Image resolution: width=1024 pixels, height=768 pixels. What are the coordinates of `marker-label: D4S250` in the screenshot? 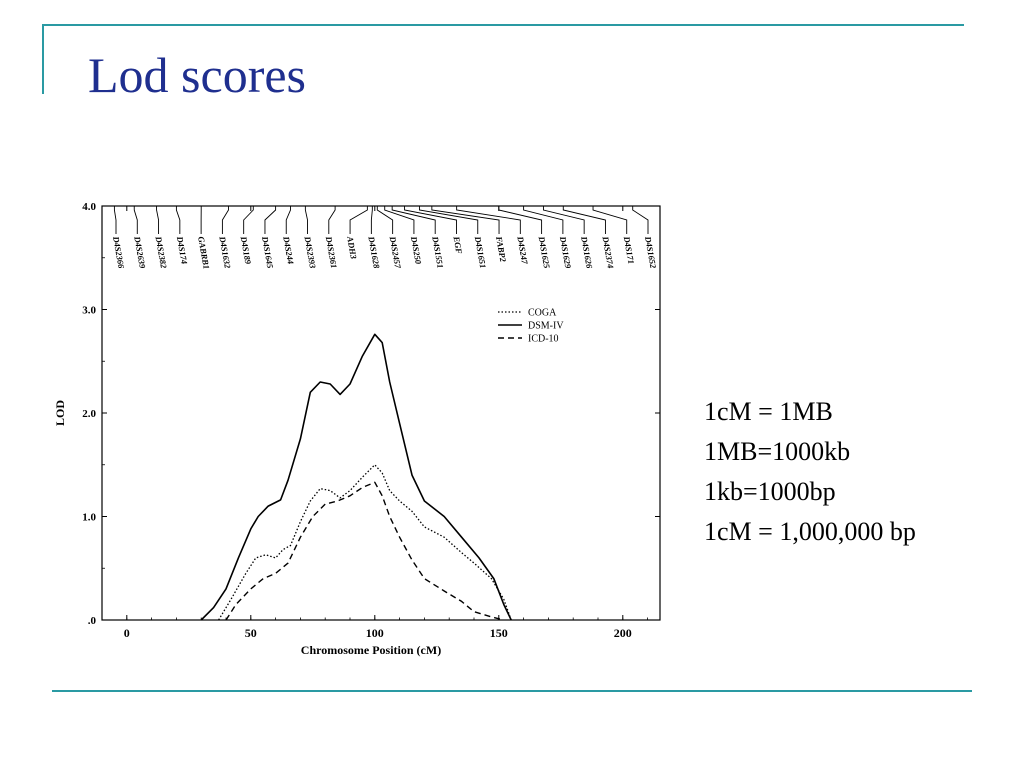 It's located at (416, 250).